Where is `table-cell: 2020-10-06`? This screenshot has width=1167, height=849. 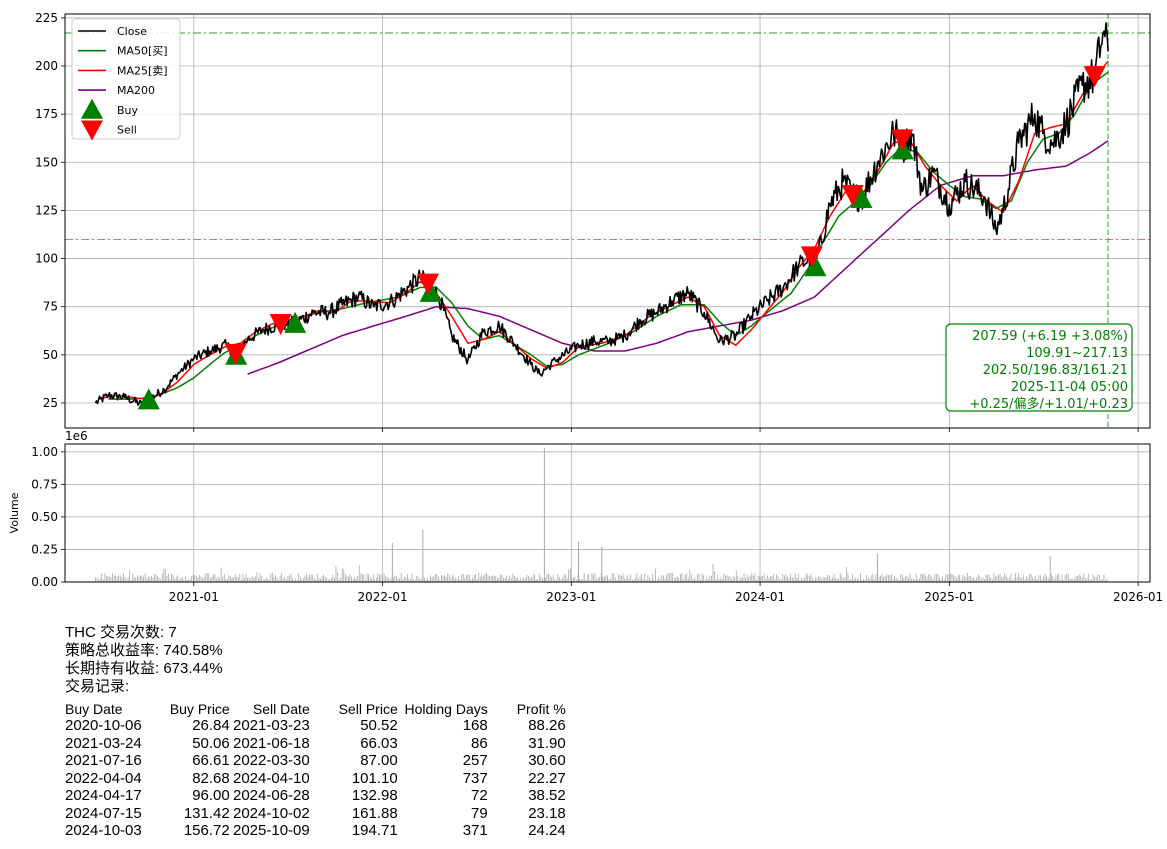 table-cell: 2020-10-06 is located at coordinates (103, 726).